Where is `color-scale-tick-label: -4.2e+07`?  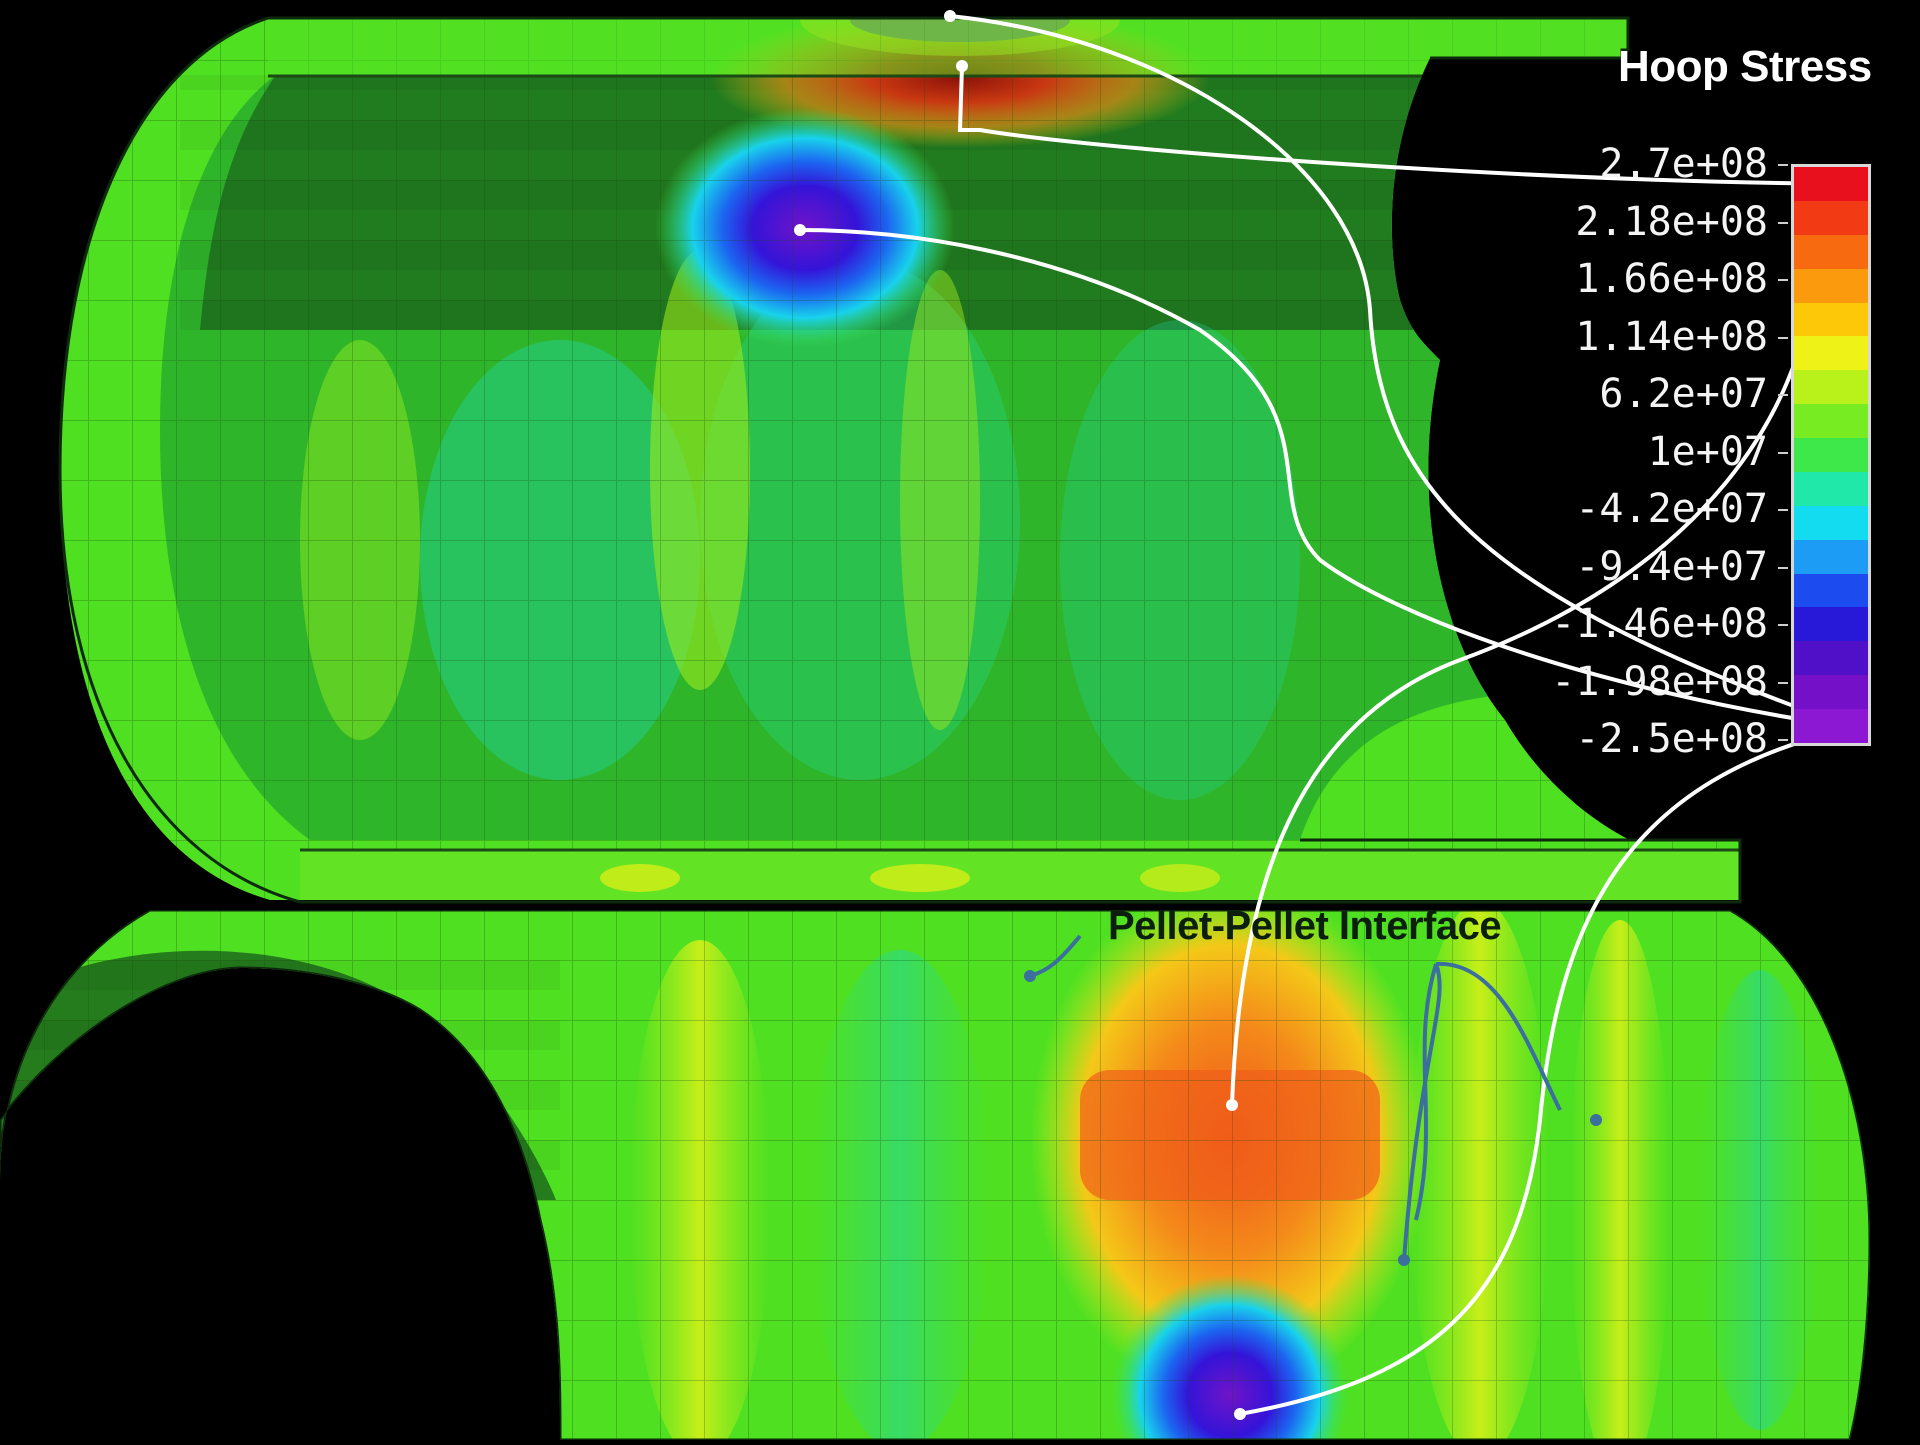 color-scale-tick-label: -4.2e+07 is located at coordinates (1671, 509).